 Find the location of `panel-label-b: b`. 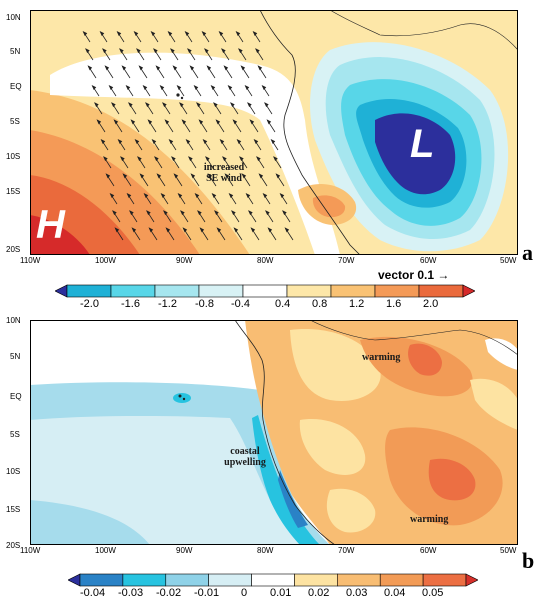

panel-label-b: b is located at coordinates (528, 560).